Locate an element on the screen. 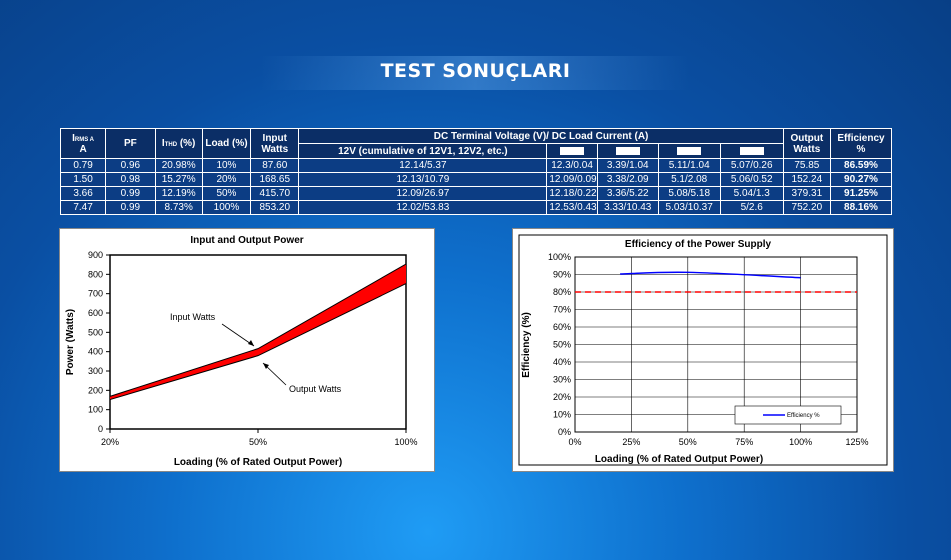 The height and width of the screenshot is (560, 951). table-cell: 10% is located at coordinates (226, 165).